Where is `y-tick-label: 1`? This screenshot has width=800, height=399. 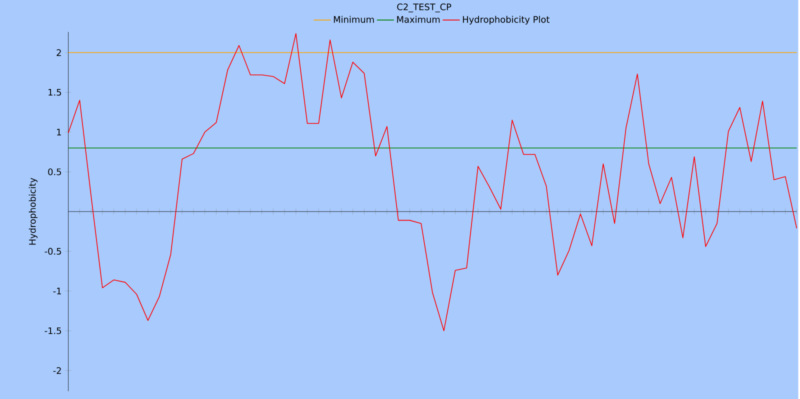 y-tick-label: 1 is located at coordinates (59, 132).